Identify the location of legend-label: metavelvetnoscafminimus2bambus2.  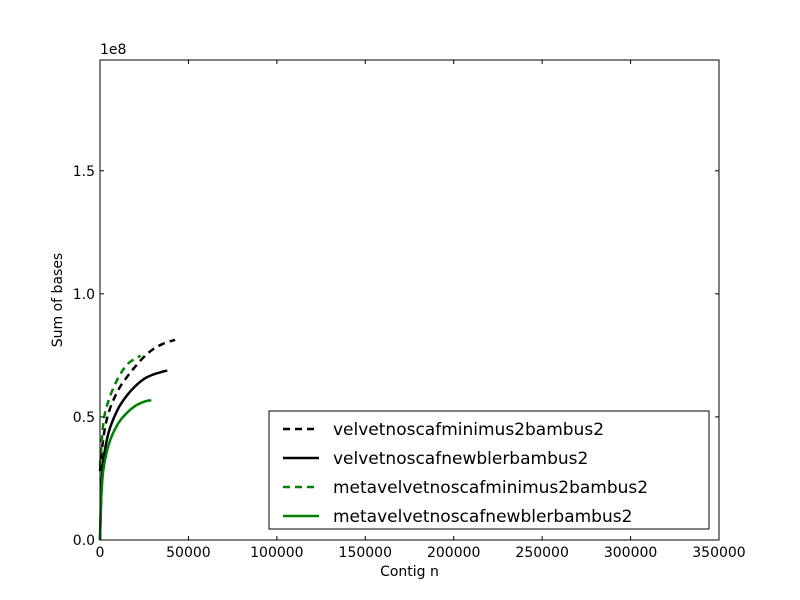
(490, 488).